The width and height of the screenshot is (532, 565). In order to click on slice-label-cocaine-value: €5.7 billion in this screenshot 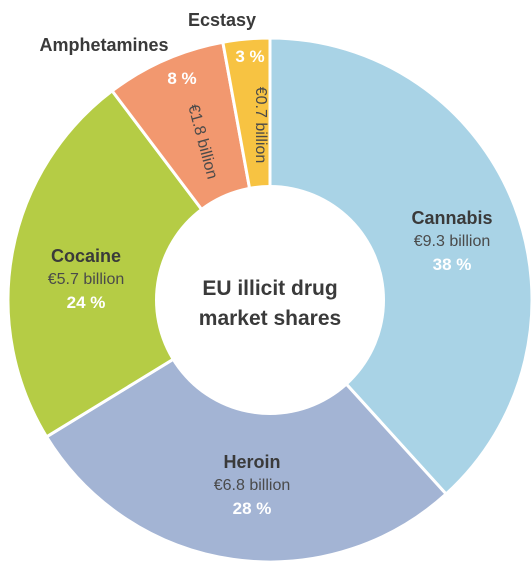, I will do `click(86, 279)`.